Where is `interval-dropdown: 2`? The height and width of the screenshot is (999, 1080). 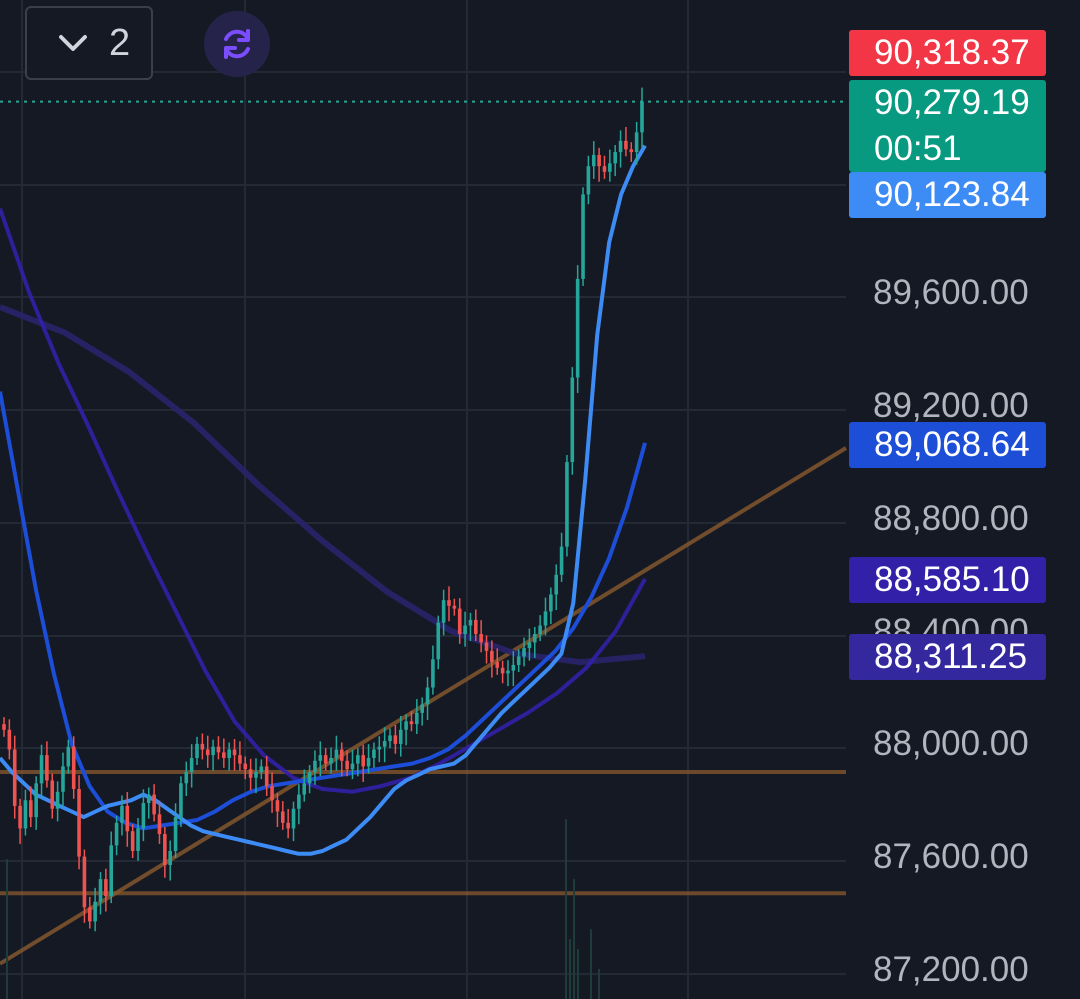 interval-dropdown: 2 is located at coordinates (89, 43).